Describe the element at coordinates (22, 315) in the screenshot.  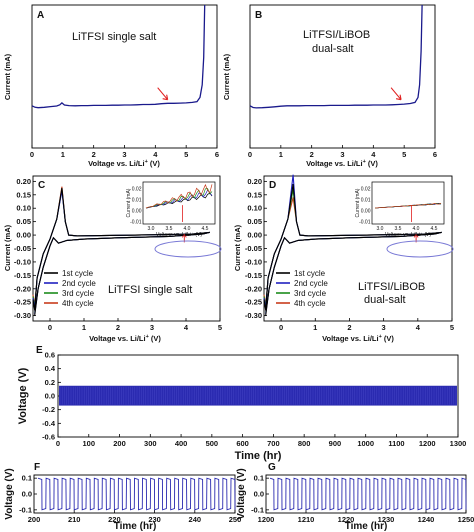
I see `y-tick-label: -0.30` at that location.